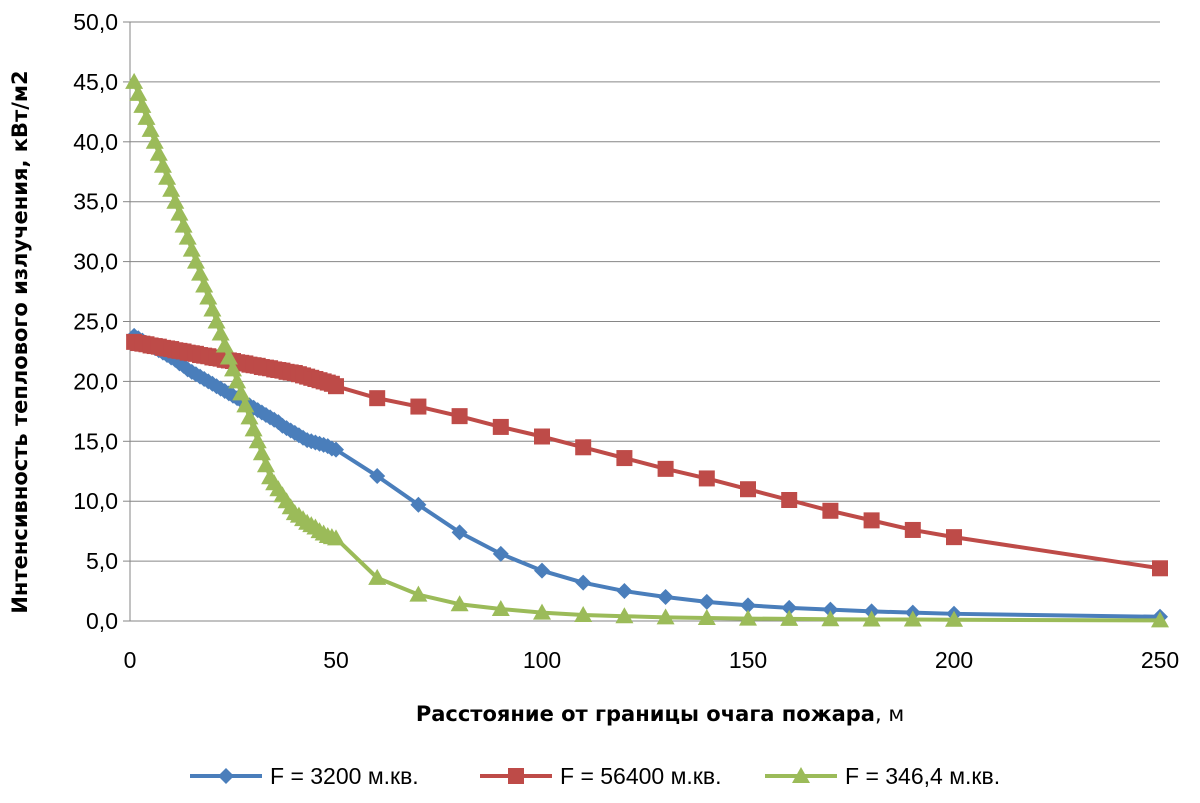  I want to click on y-tick-label: 0,0, so click(102, 621).